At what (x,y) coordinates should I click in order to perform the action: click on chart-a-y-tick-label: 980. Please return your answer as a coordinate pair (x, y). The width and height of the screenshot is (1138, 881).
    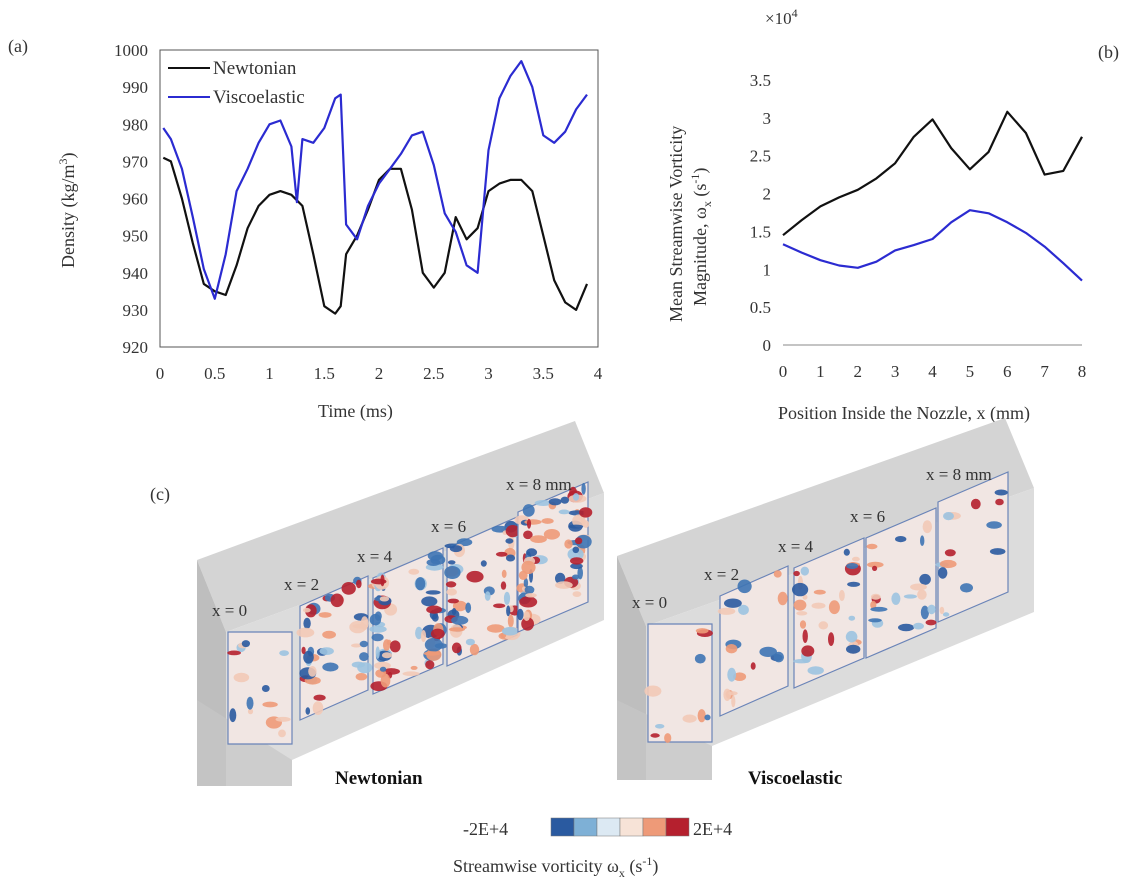
    Looking at the image, I should click on (136, 124).